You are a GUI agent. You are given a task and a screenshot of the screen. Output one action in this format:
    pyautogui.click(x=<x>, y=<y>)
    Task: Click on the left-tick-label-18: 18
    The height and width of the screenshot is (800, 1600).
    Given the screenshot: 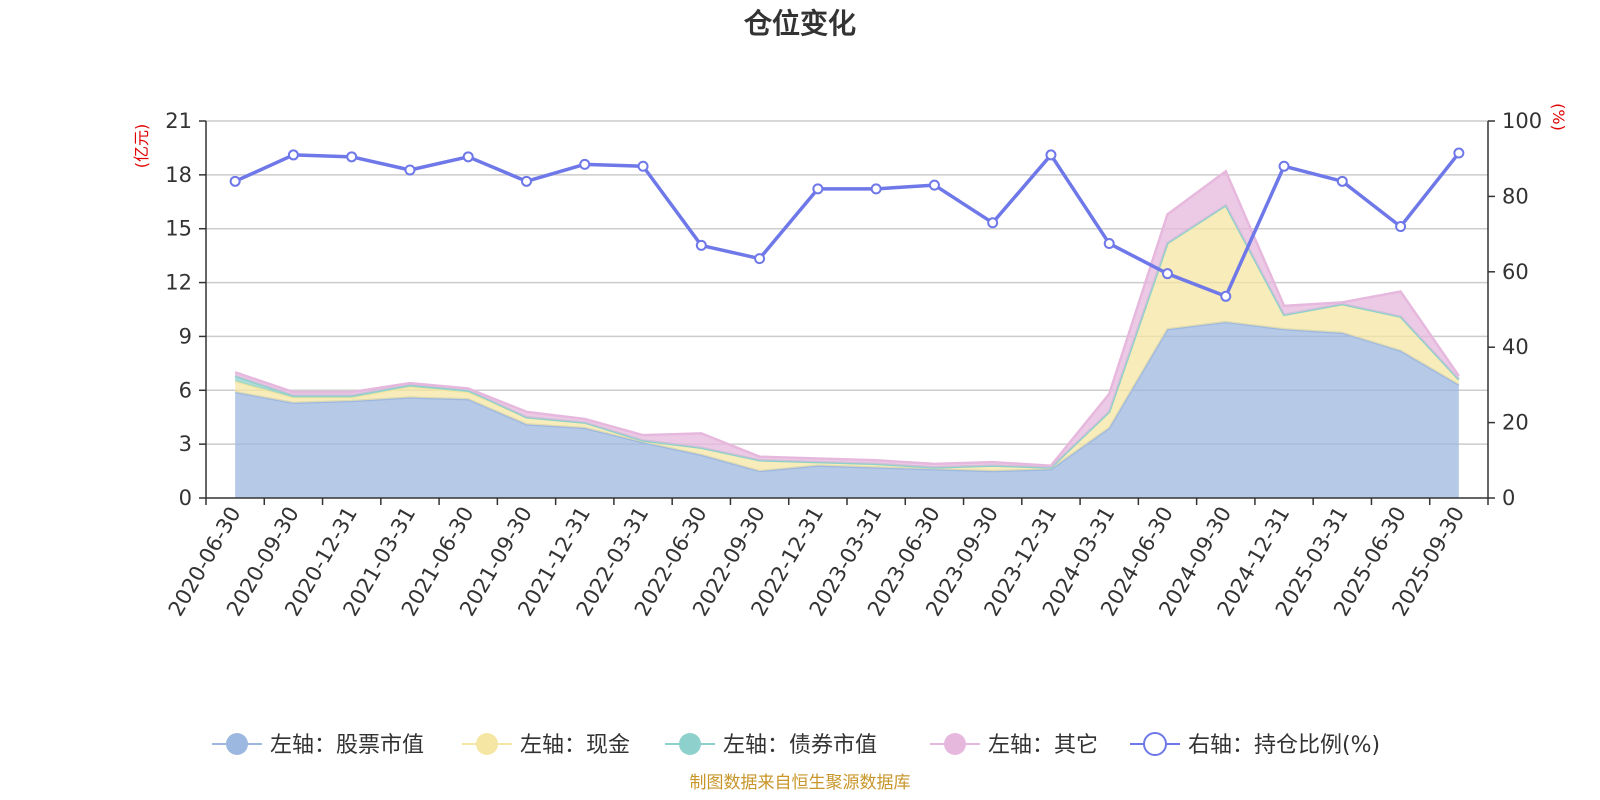 What is the action you would take?
    pyautogui.click(x=178, y=175)
    